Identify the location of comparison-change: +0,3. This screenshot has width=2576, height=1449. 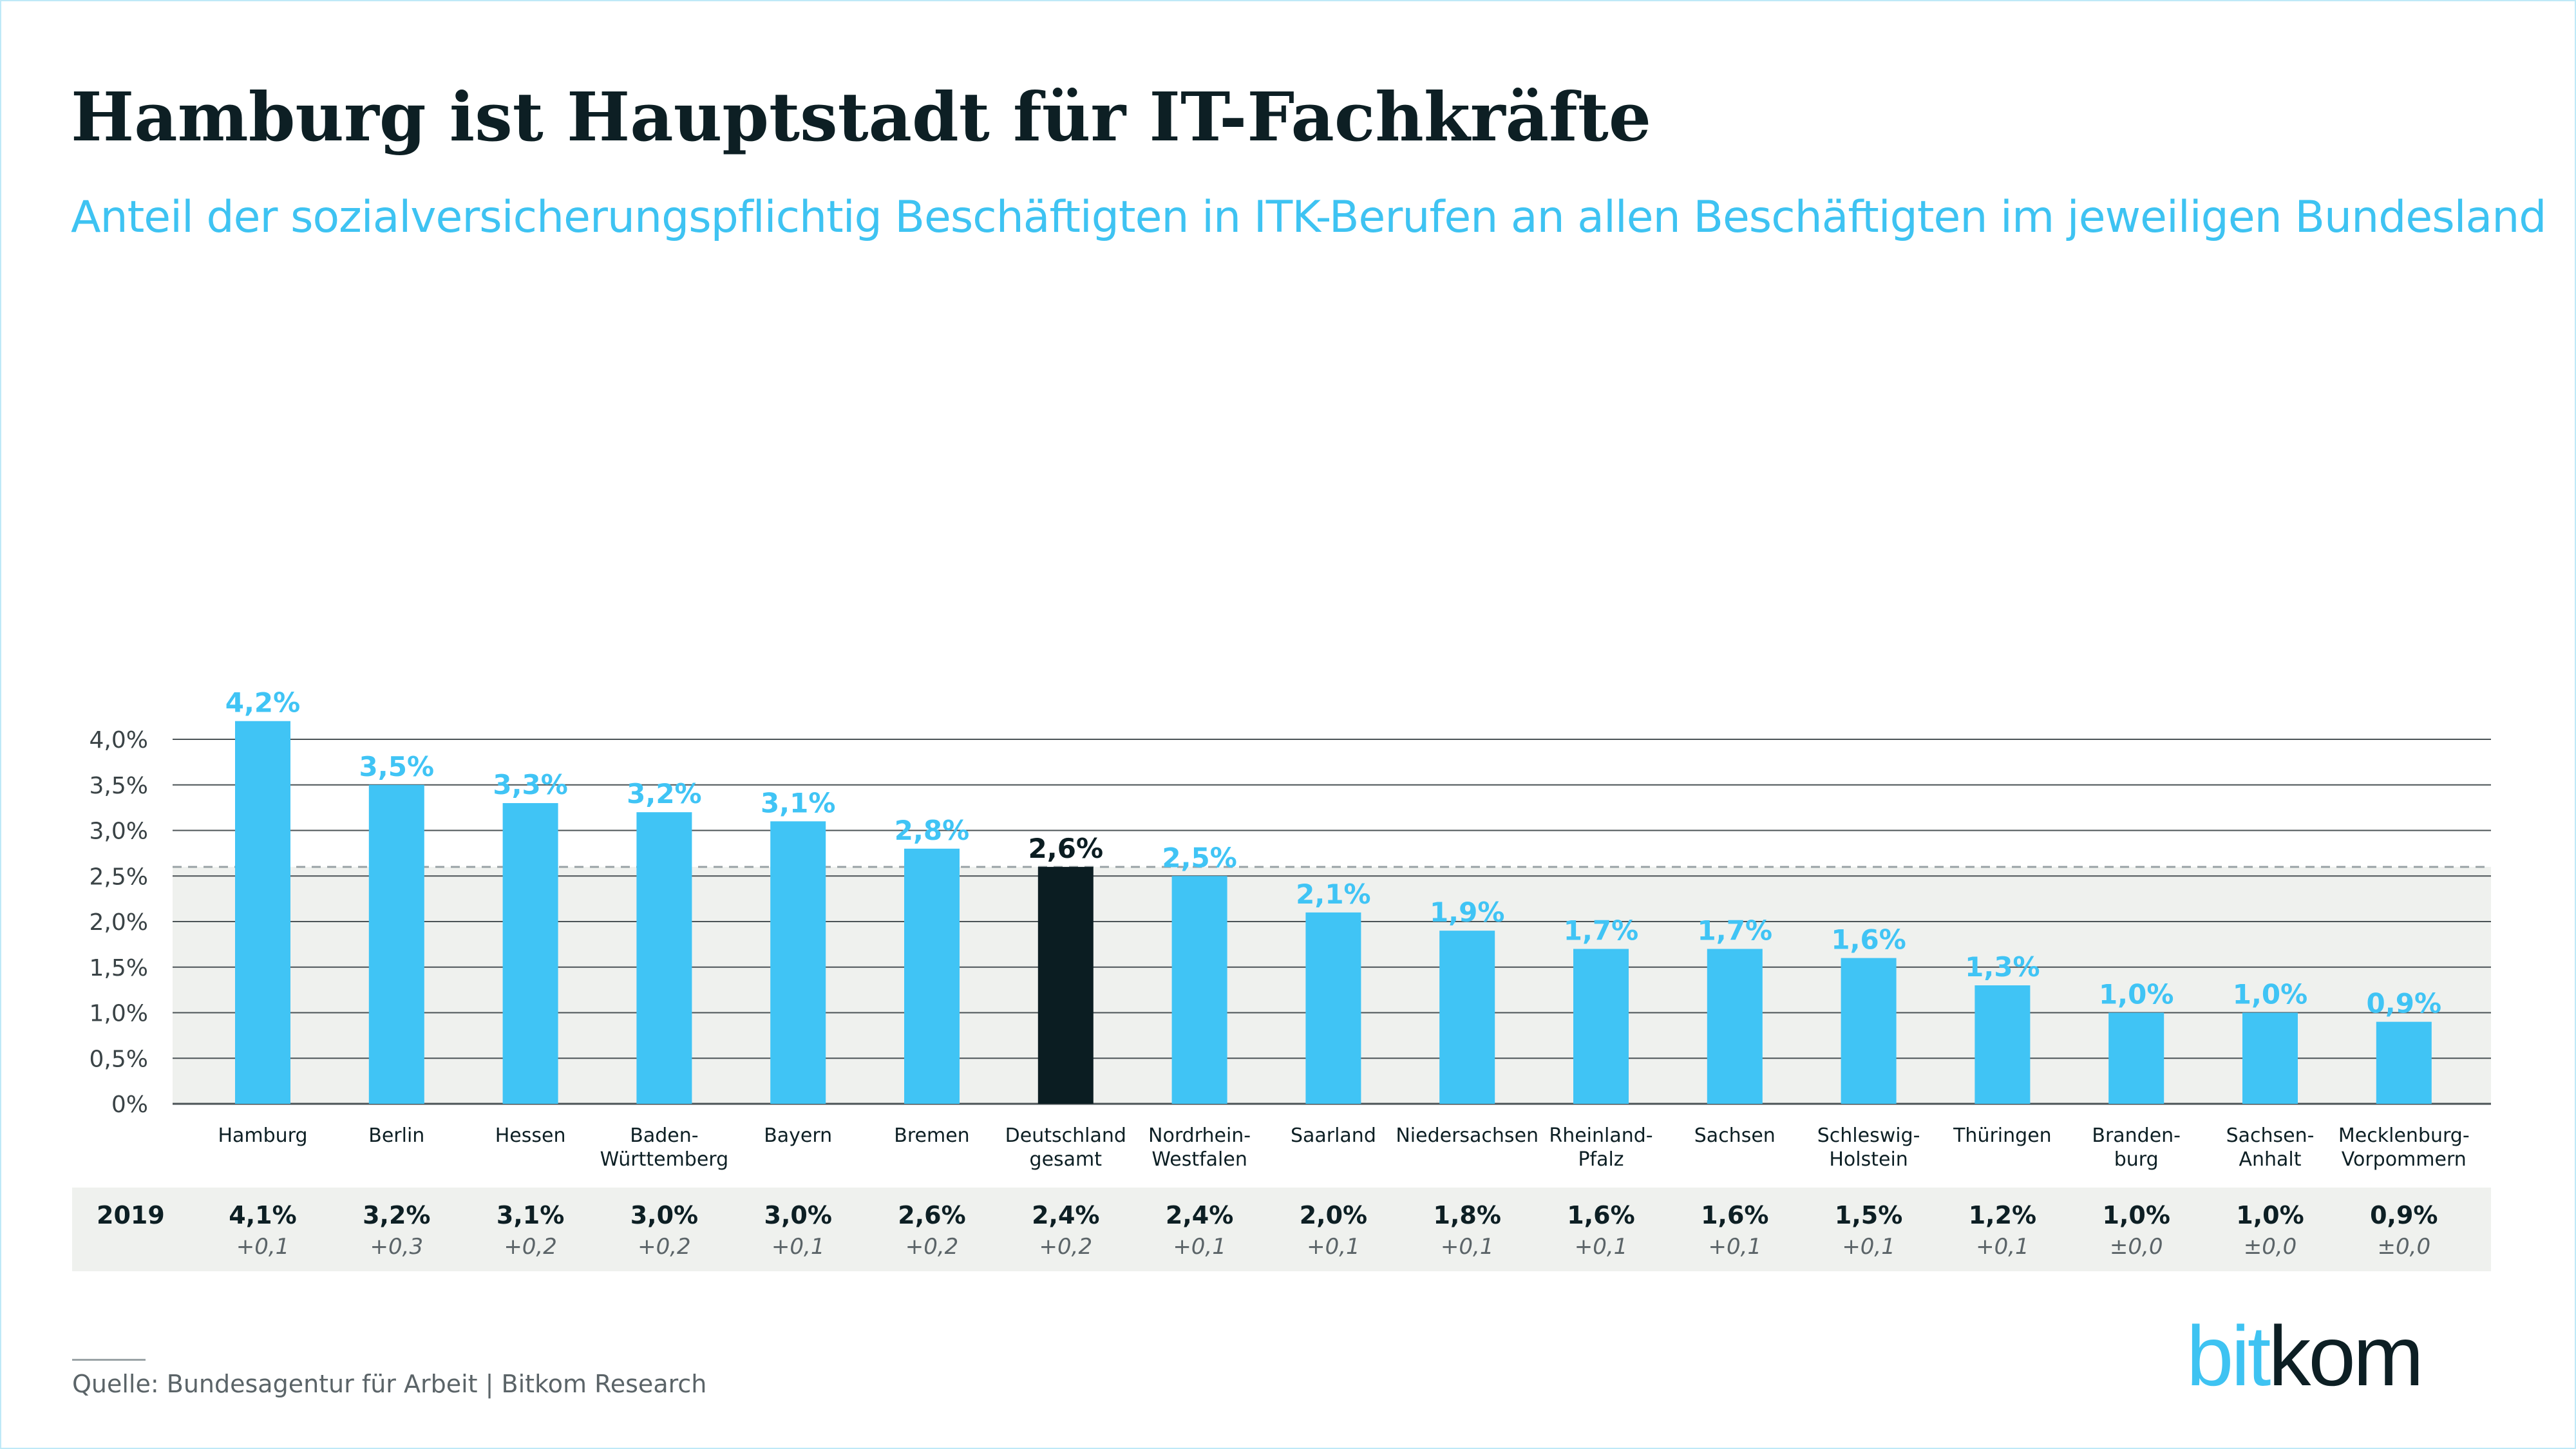
(397, 1247).